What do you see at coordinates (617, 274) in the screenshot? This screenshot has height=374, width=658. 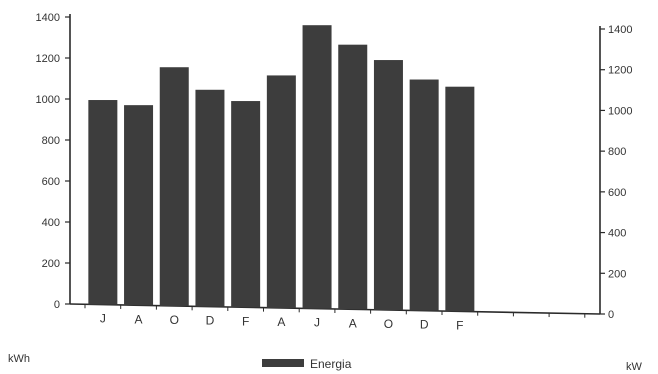 I see `right-tick-label: 200` at bounding box center [617, 274].